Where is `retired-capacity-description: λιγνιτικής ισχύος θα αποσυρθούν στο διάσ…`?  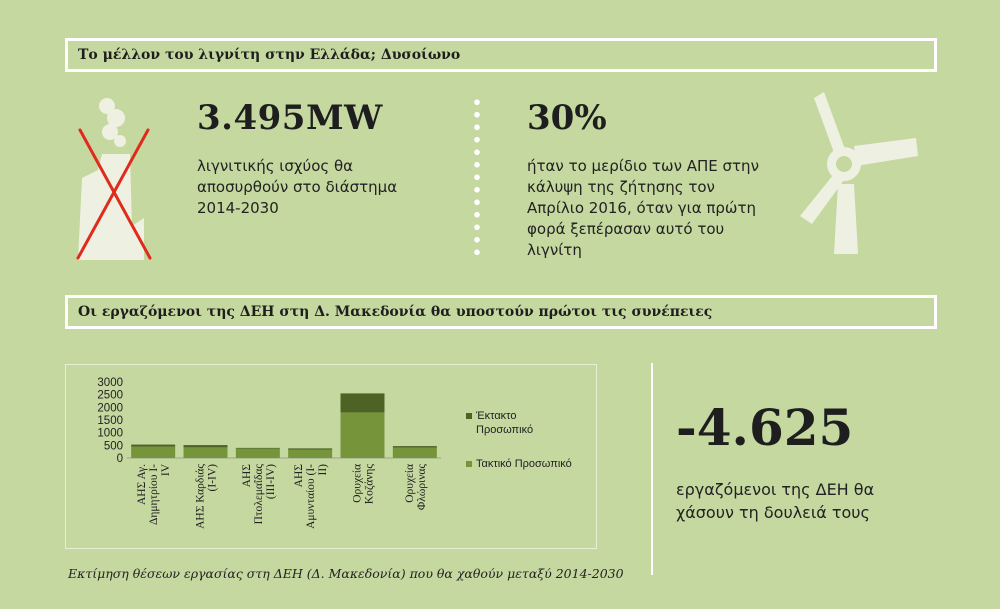
retired-capacity-description: λιγνιτικής ισχύος θα αποσυρθούν στο διάσ… is located at coordinates (297, 187).